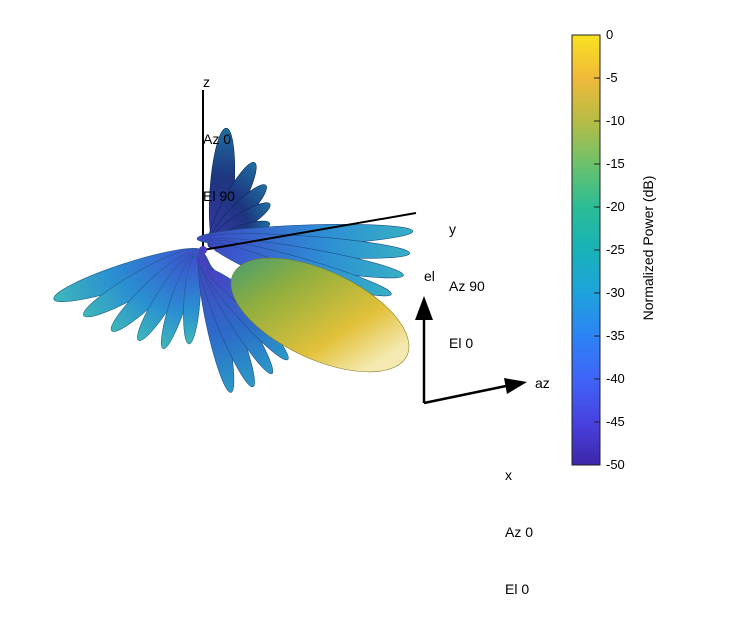  Describe the element at coordinates (320, 315) in the screenshot. I see `main-lobe` at that location.